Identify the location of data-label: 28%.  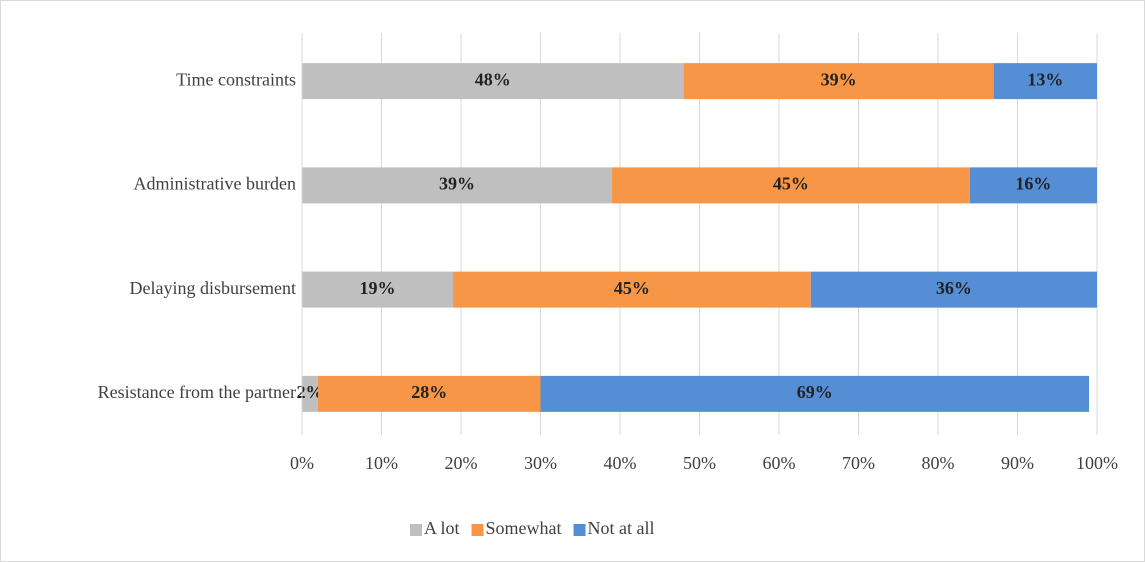
(429, 392).